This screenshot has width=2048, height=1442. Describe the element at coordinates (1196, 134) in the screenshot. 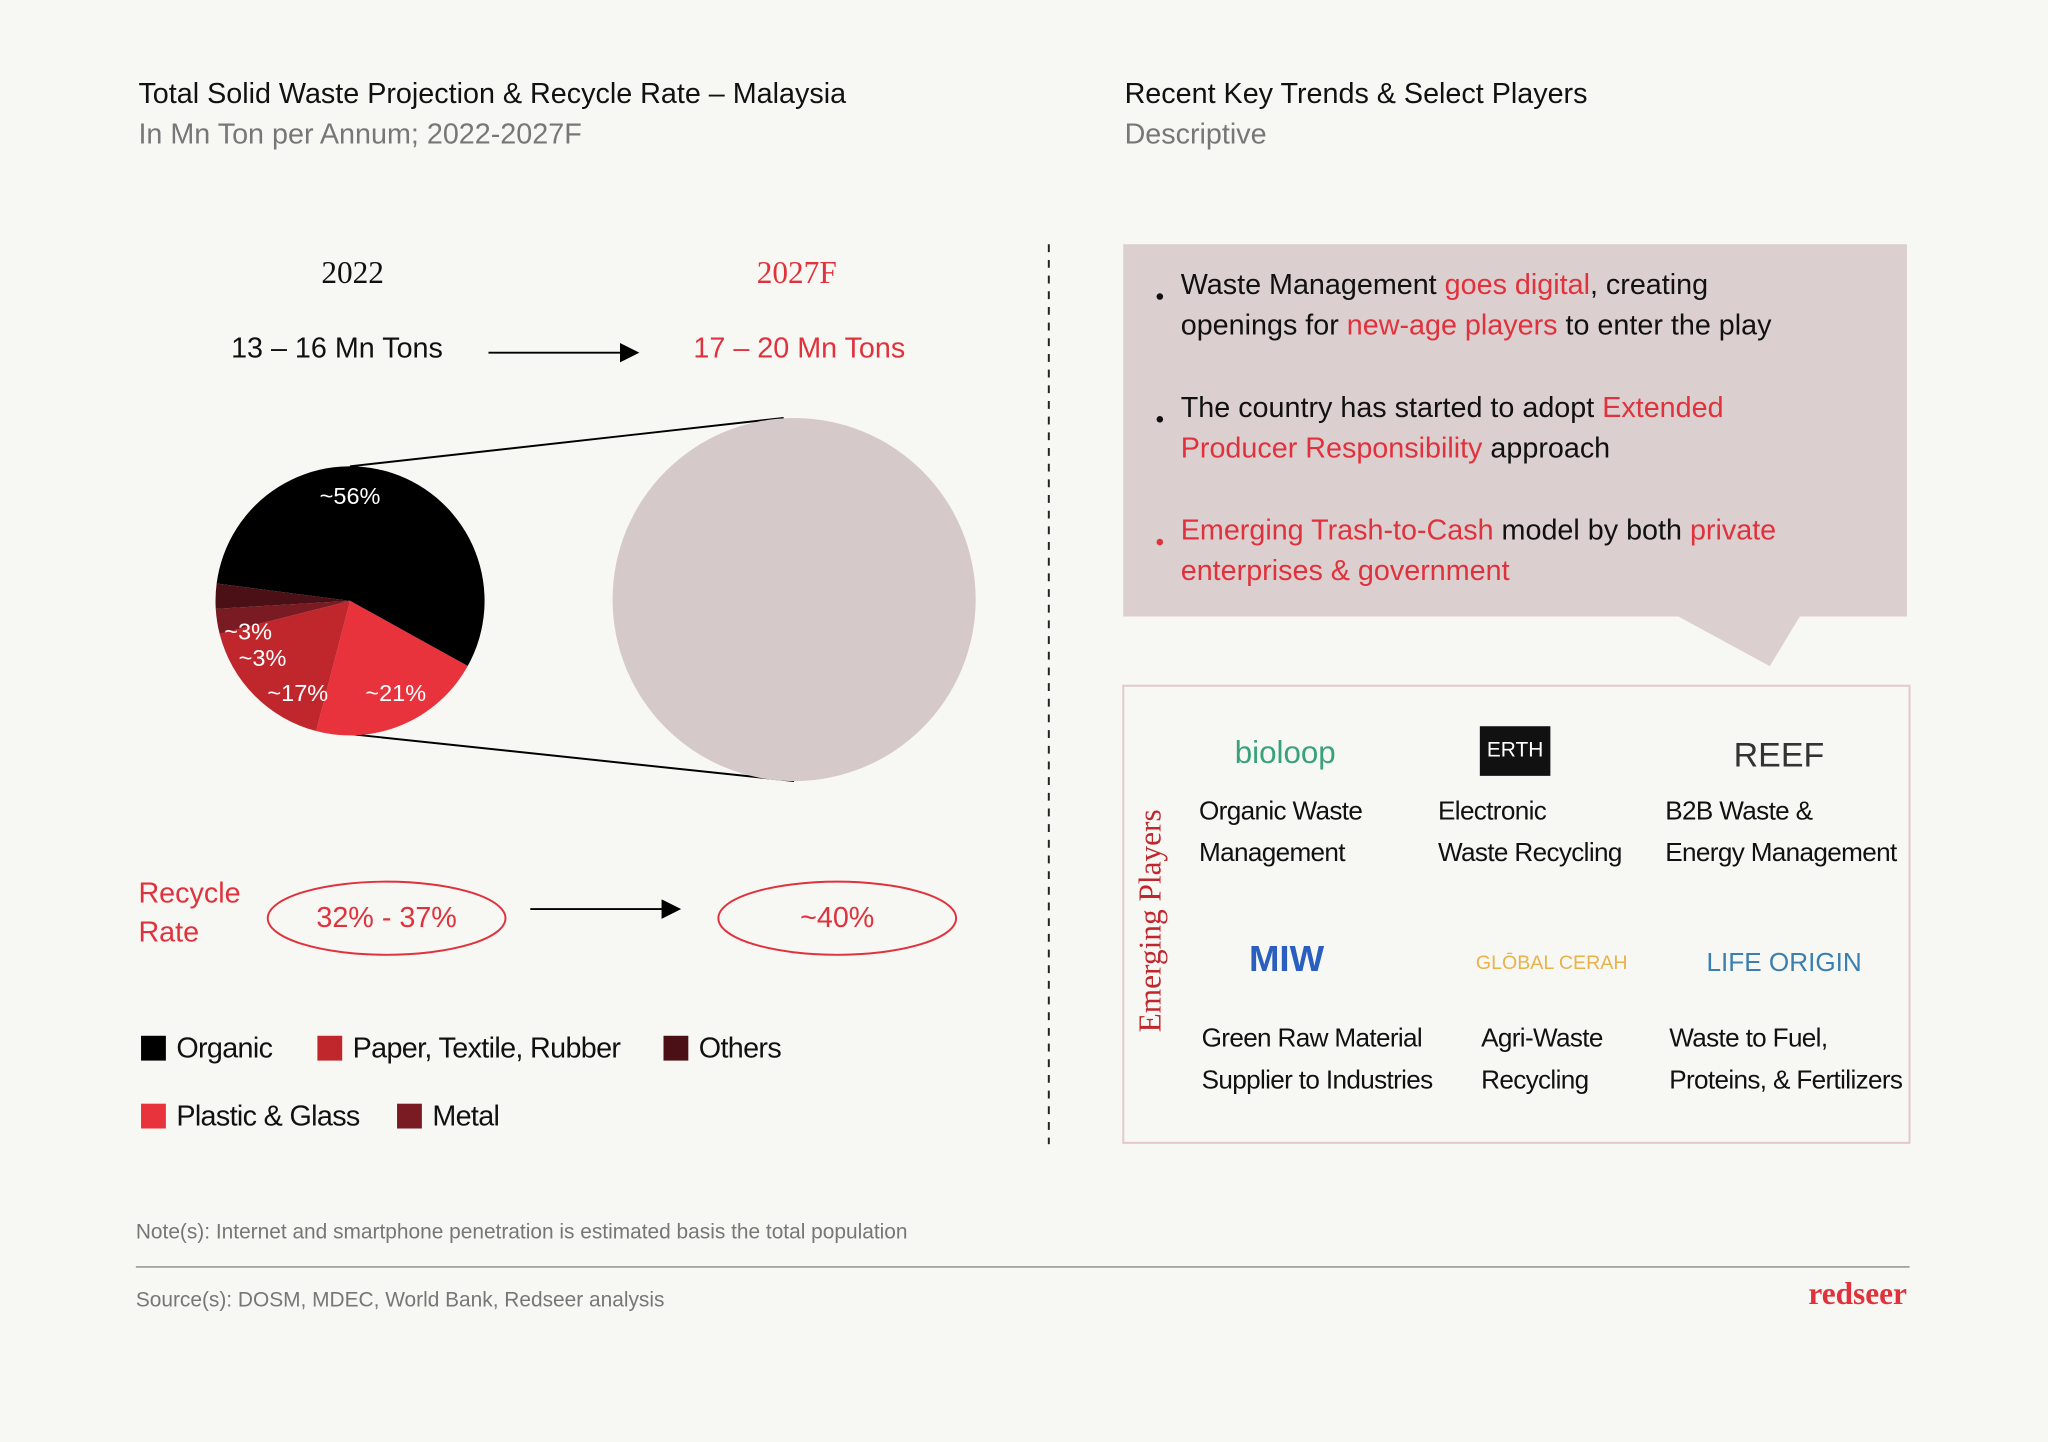

I see `section-subtitle: Descriptive` at that location.